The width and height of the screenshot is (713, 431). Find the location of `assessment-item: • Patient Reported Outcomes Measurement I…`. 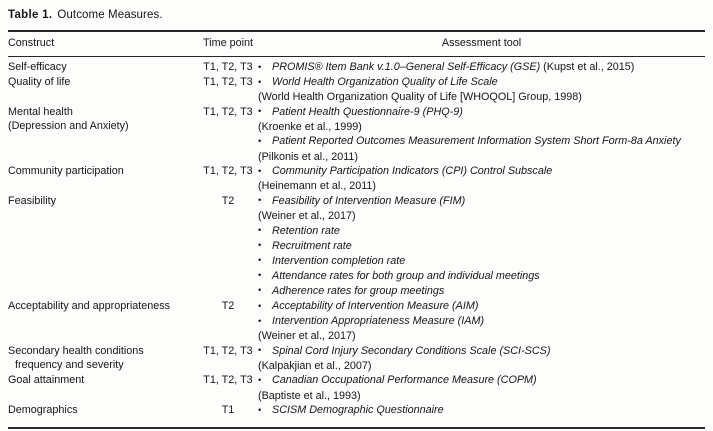

assessment-item: • Patient Reported Outcomes Measurement I… is located at coordinates (481, 141).